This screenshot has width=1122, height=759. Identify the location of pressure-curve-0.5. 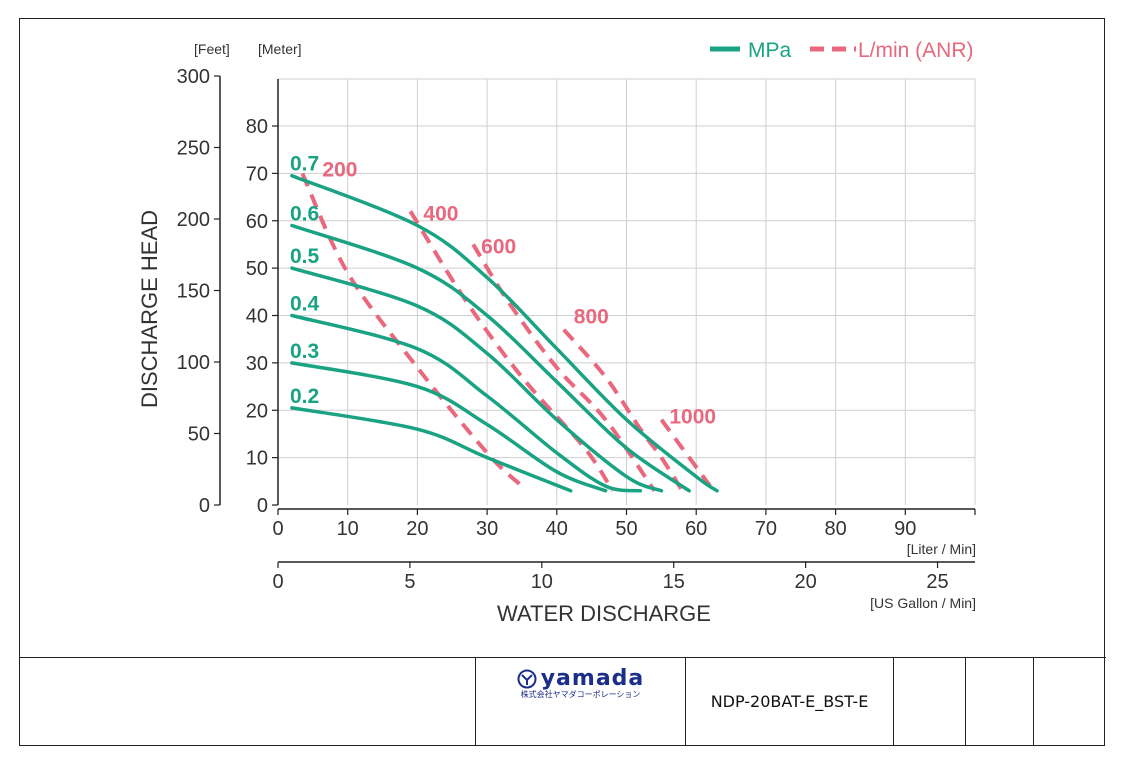
(477, 379).